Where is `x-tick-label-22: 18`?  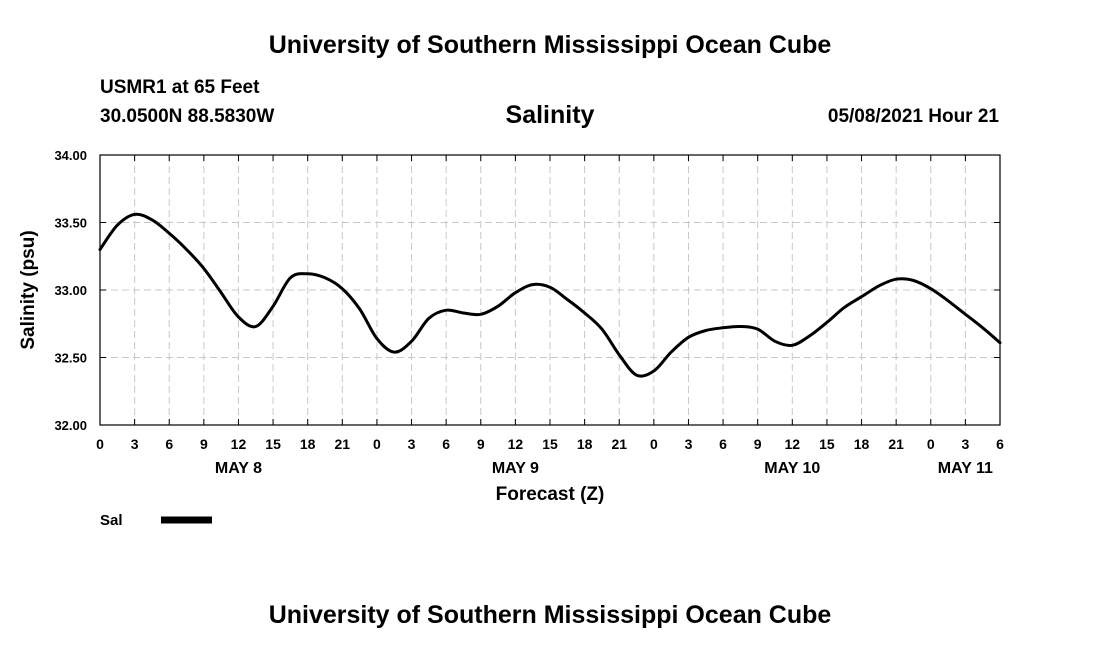 x-tick-label-22: 18 is located at coordinates (862, 444).